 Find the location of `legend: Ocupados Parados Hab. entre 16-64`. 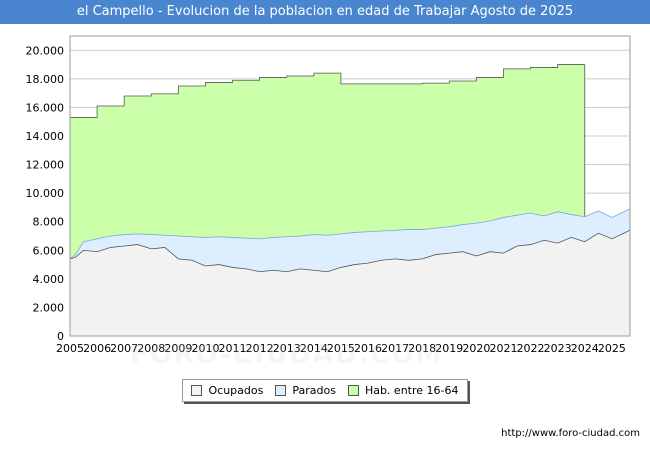

legend: Ocupados Parados Hab. entre 16-64 is located at coordinates (325, 390).